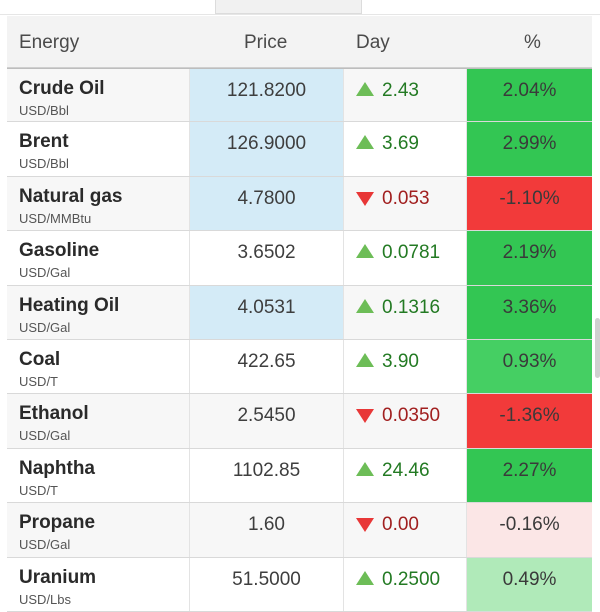 This screenshot has height=612, width=600. What do you see at coordinates (532, 42) in the screenshot?
I see `header-percent: %` at bounding box center [532, 42].